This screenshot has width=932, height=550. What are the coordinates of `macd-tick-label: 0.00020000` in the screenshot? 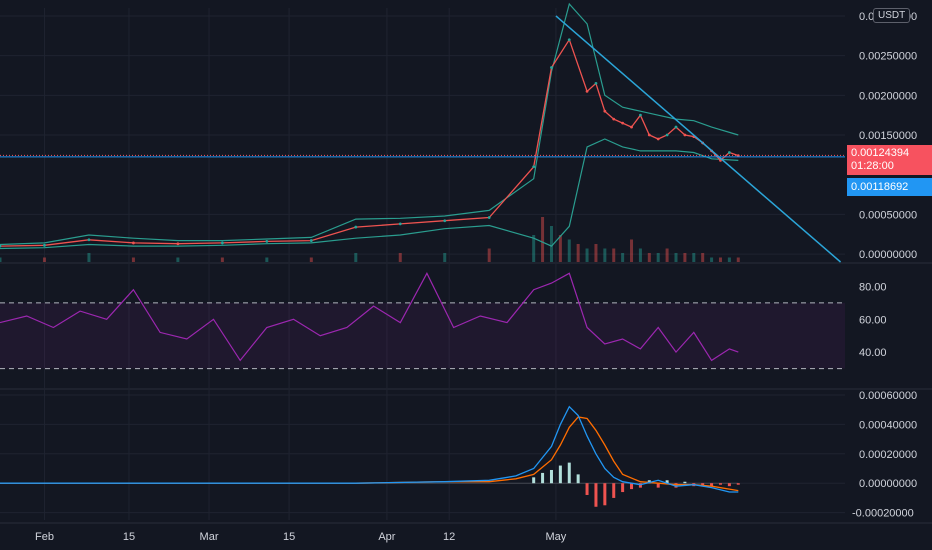 It's located at (888, 455).